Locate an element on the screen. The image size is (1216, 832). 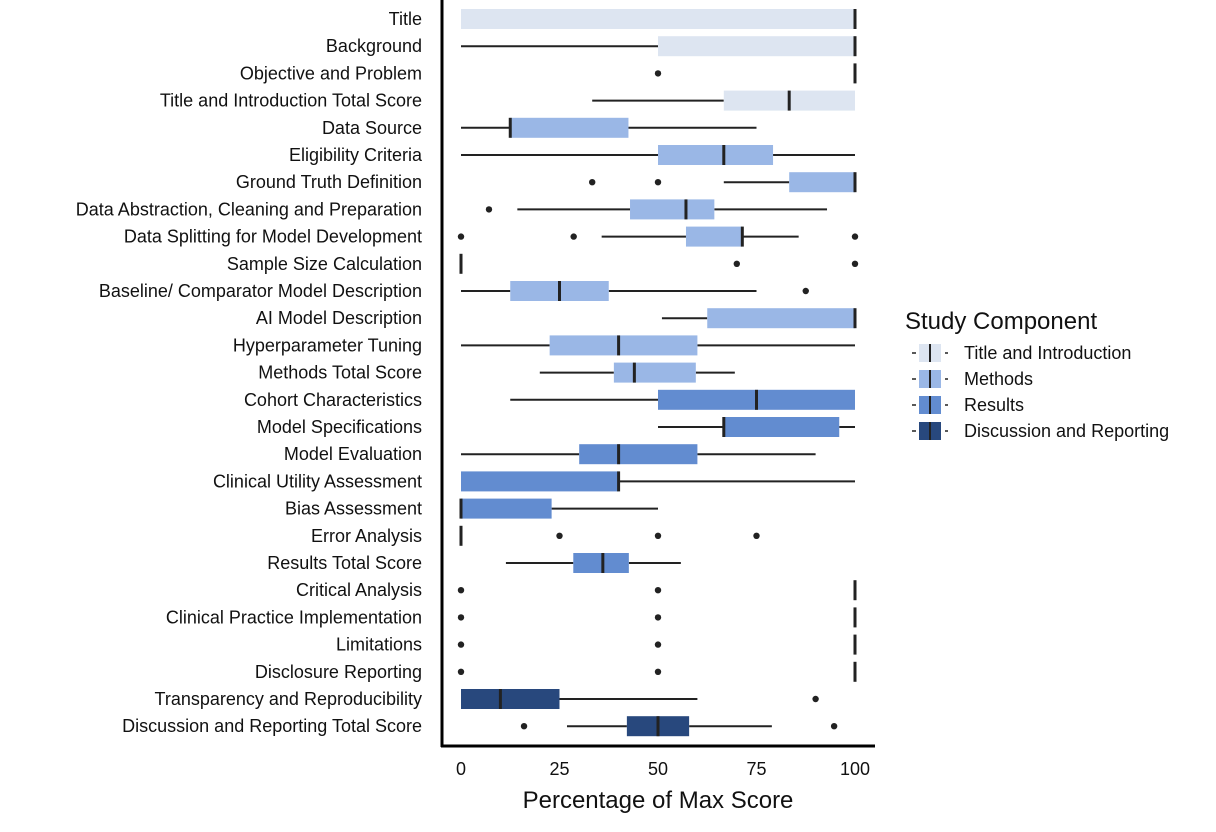
category-label: Results Total Score is located at coordinates (344, 563).